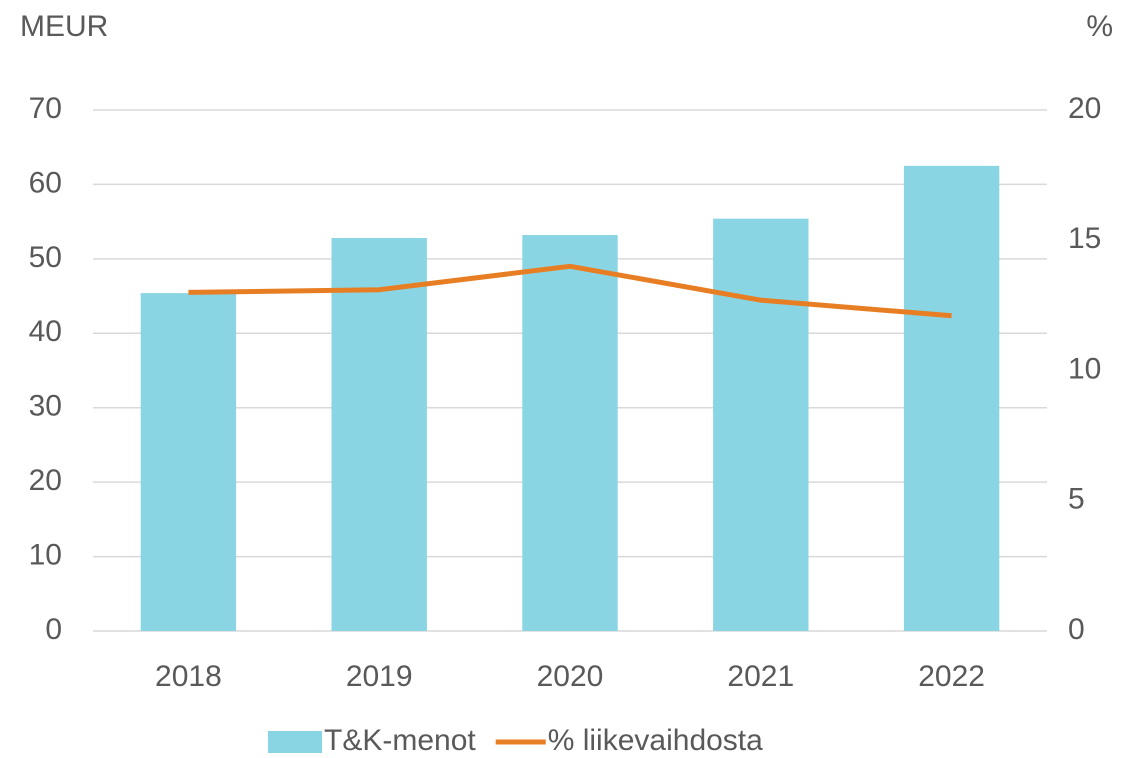  What do you see at coordinates (45, 480) in the screenshot?
I see `y-tick-label: 20` at bounding box center [45, 480].